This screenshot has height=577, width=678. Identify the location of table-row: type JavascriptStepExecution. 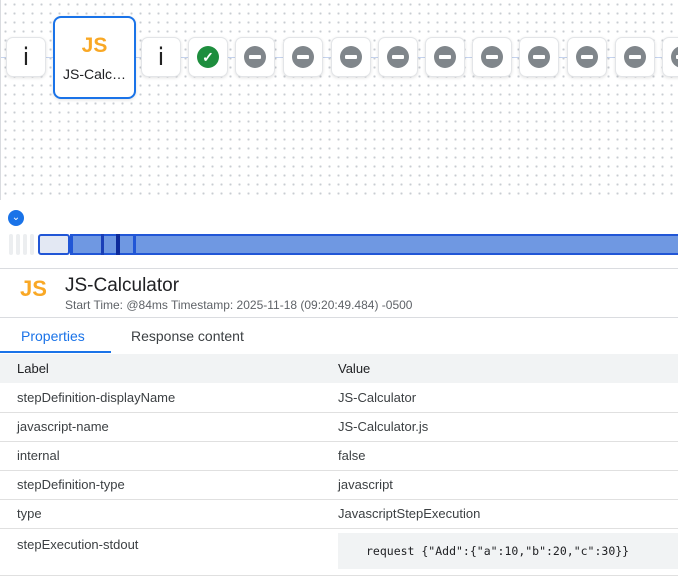
(339, 514).